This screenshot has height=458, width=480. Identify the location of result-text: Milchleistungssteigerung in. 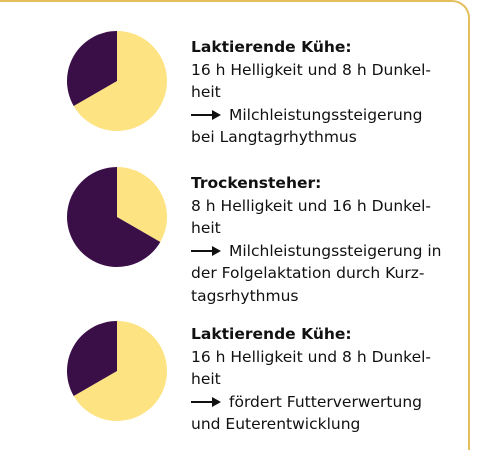
(335, 250).